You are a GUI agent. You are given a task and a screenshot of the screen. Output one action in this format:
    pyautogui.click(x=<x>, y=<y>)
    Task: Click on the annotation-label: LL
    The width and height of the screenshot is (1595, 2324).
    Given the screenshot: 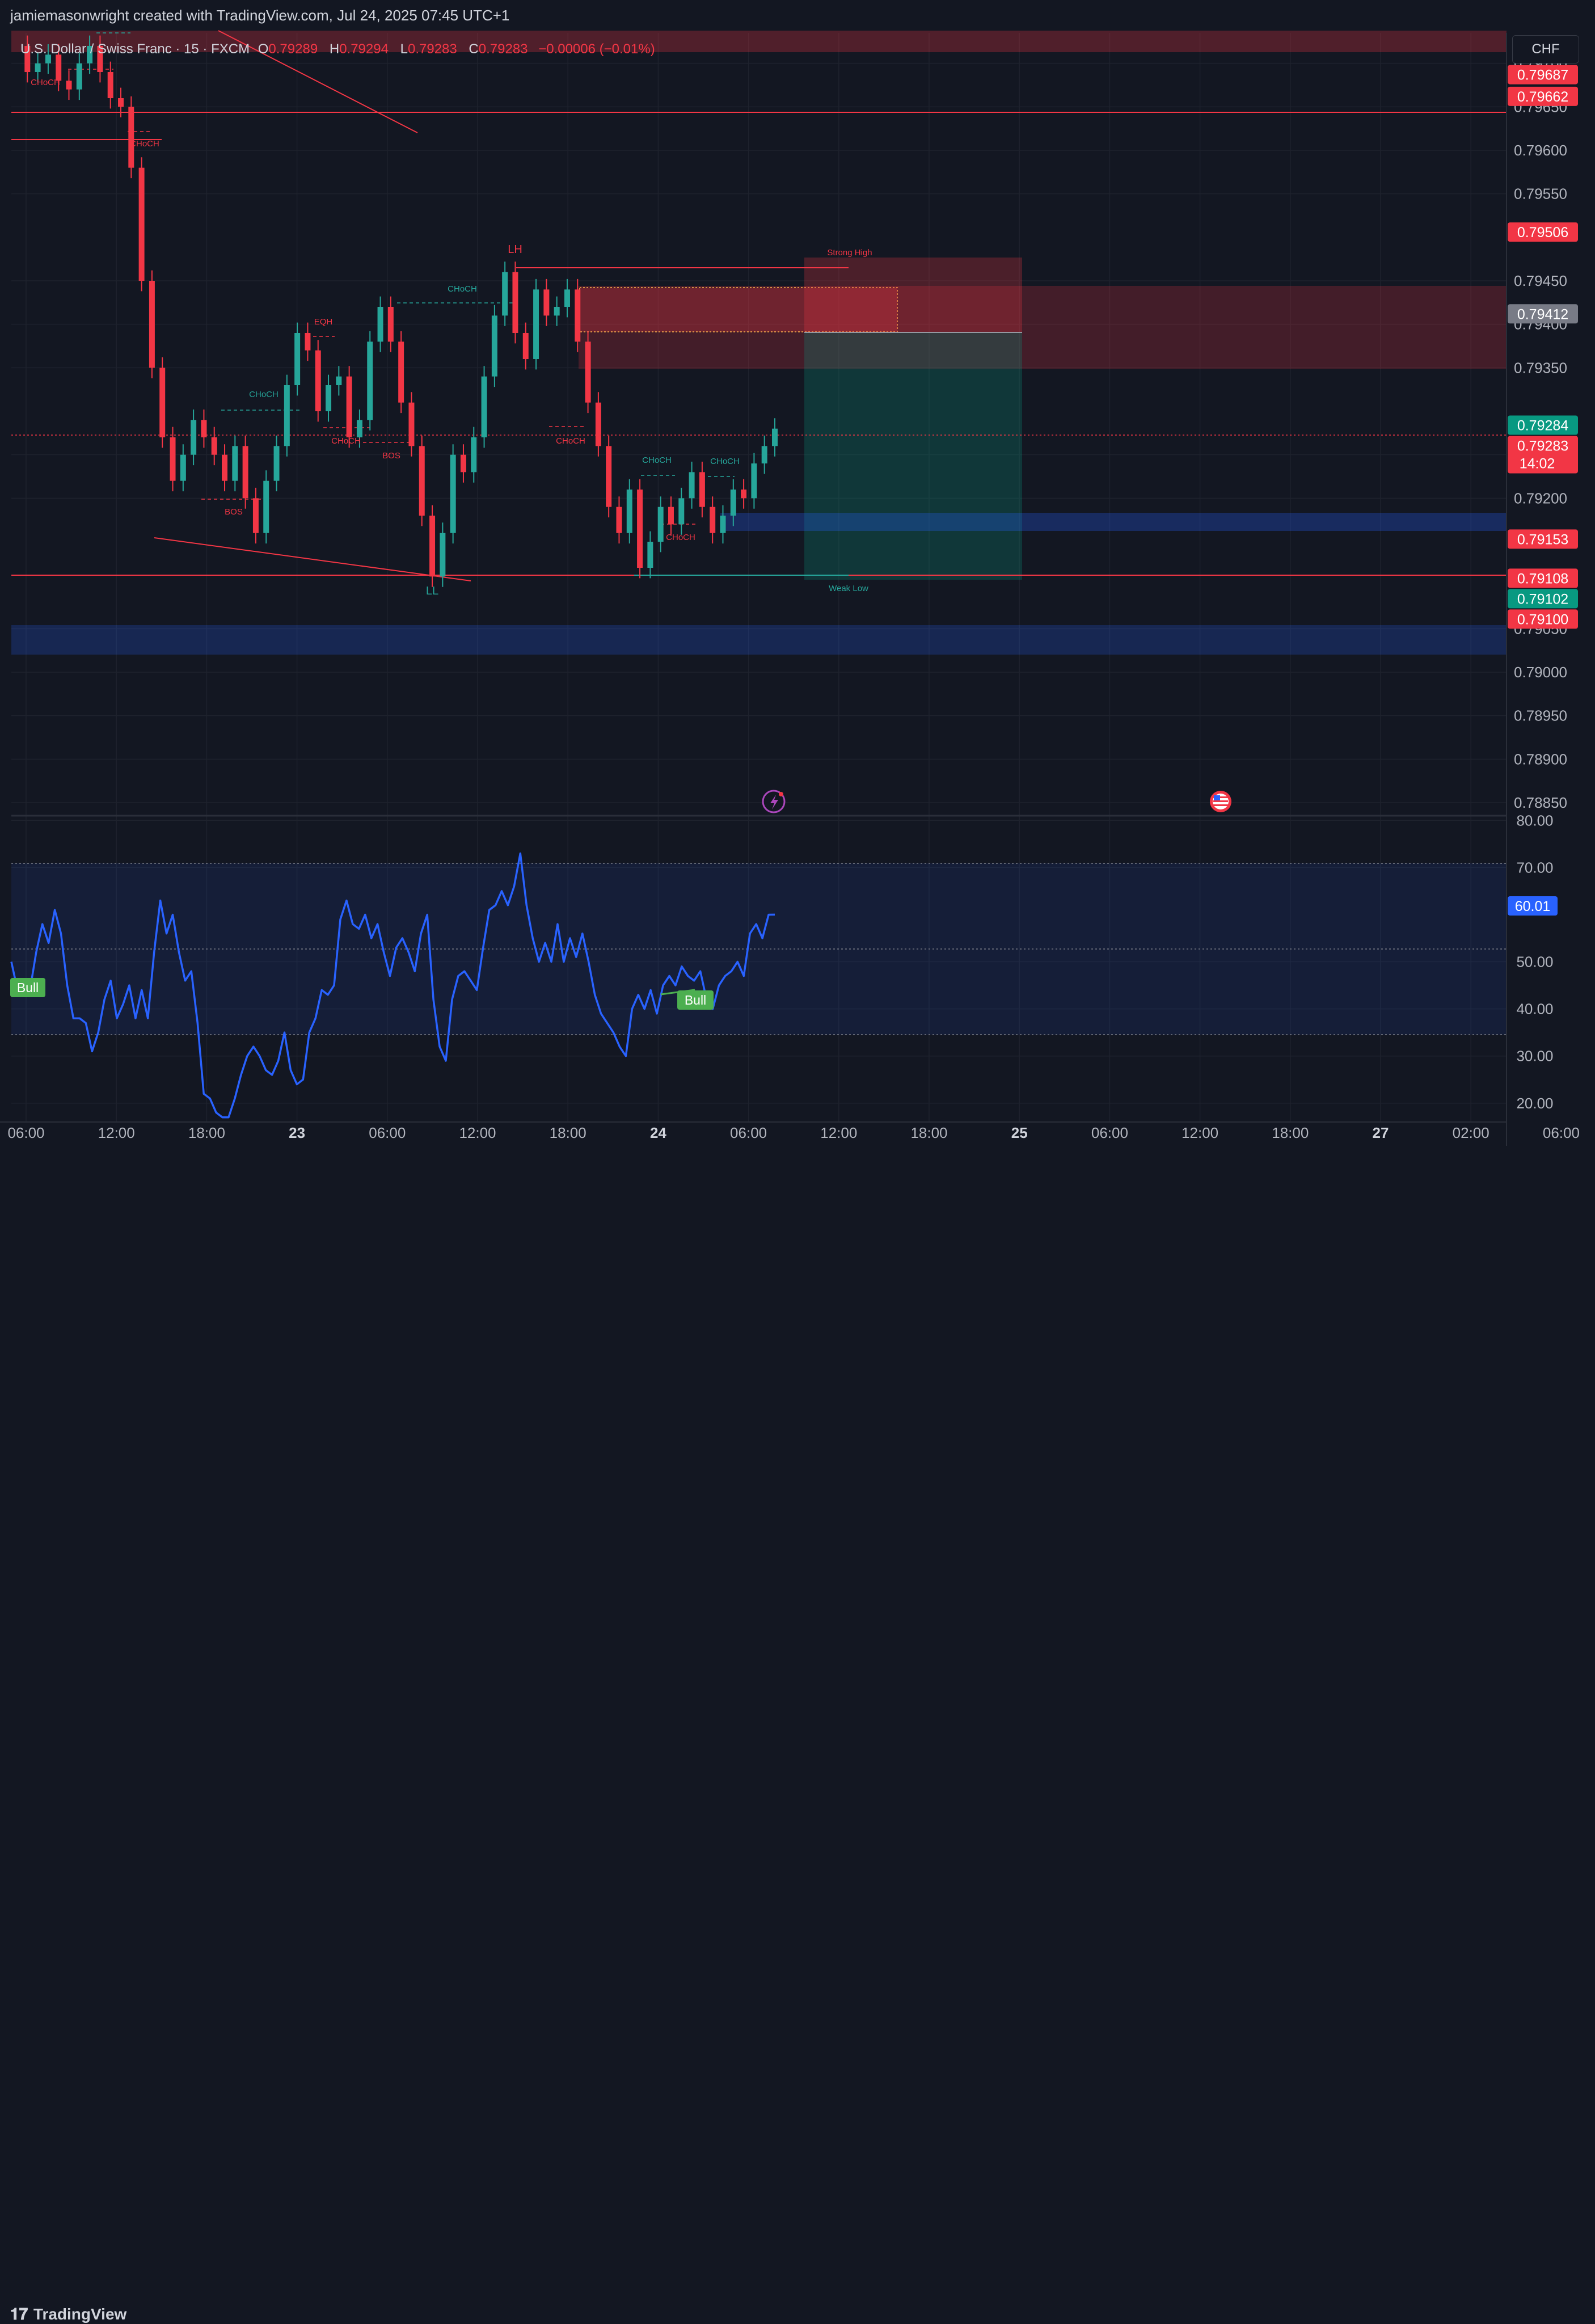 What is the action you would take?
    pyautogui.click(x=432, y=591)
    